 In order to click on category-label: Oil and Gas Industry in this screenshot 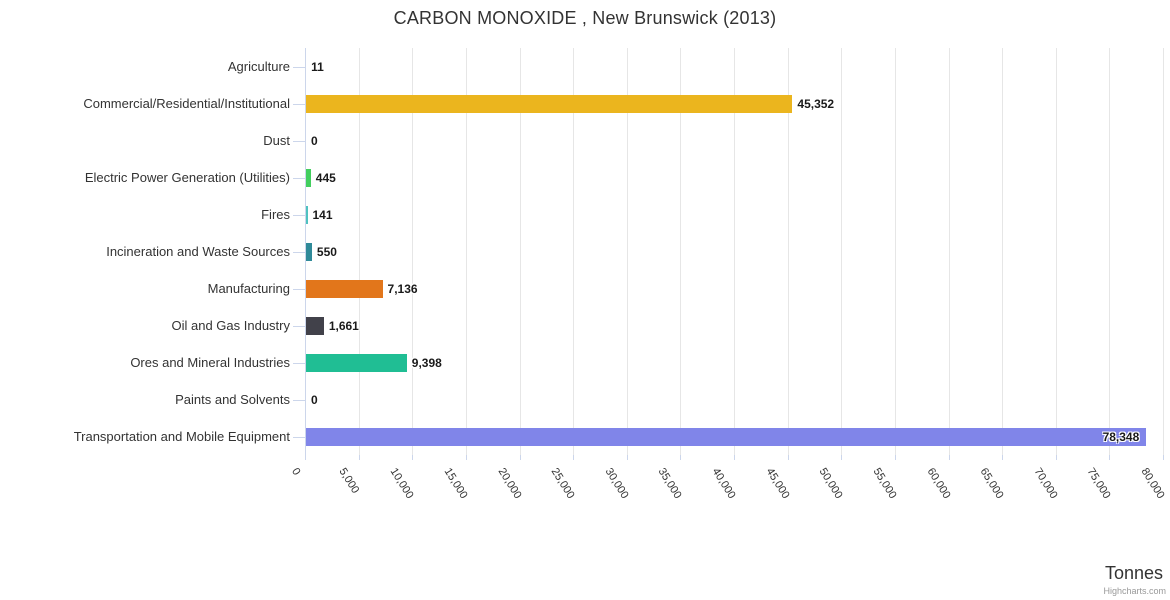, I will do `click(231, 325)`.